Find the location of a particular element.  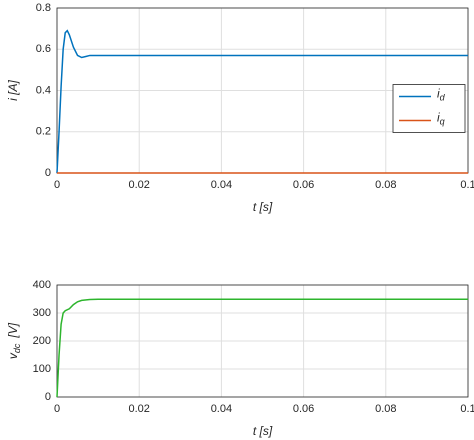

y-tick-label: 400 is located at coordinates (42, 285).